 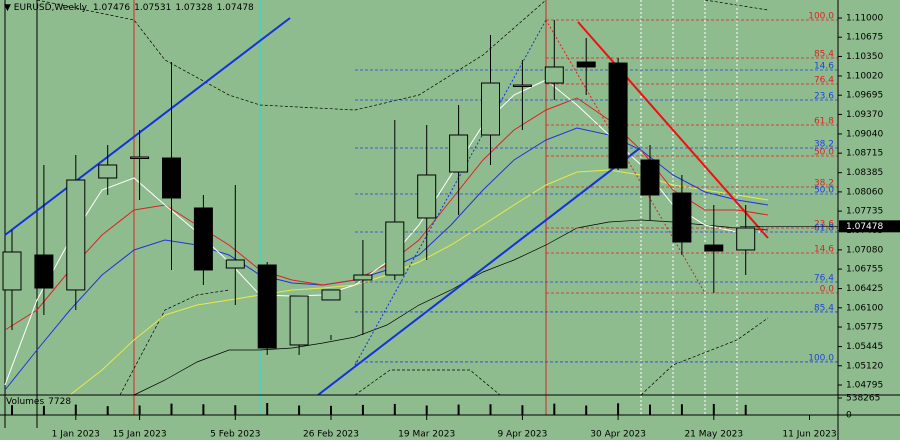 I want to click on y-tick-label: 1.06100, so click(x=864, y=308).